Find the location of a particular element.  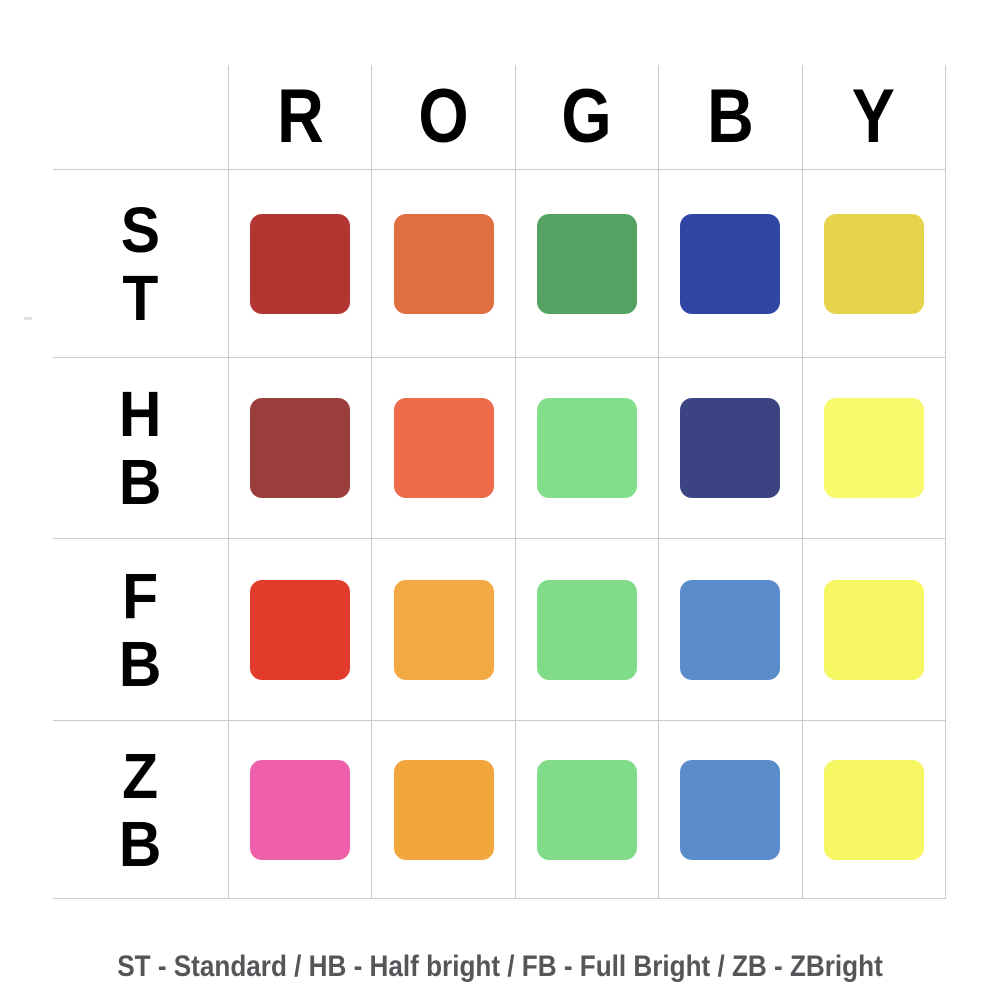

cell-ST-B is located at coordinates (731, 264).